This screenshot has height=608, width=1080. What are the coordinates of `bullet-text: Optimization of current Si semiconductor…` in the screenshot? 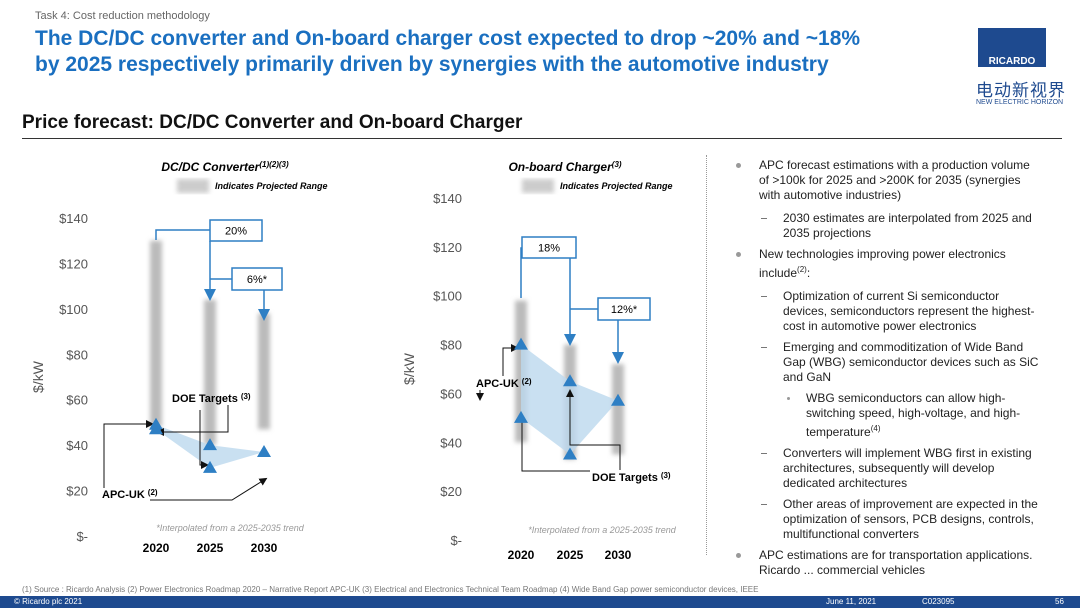 It's located at (909, 311).